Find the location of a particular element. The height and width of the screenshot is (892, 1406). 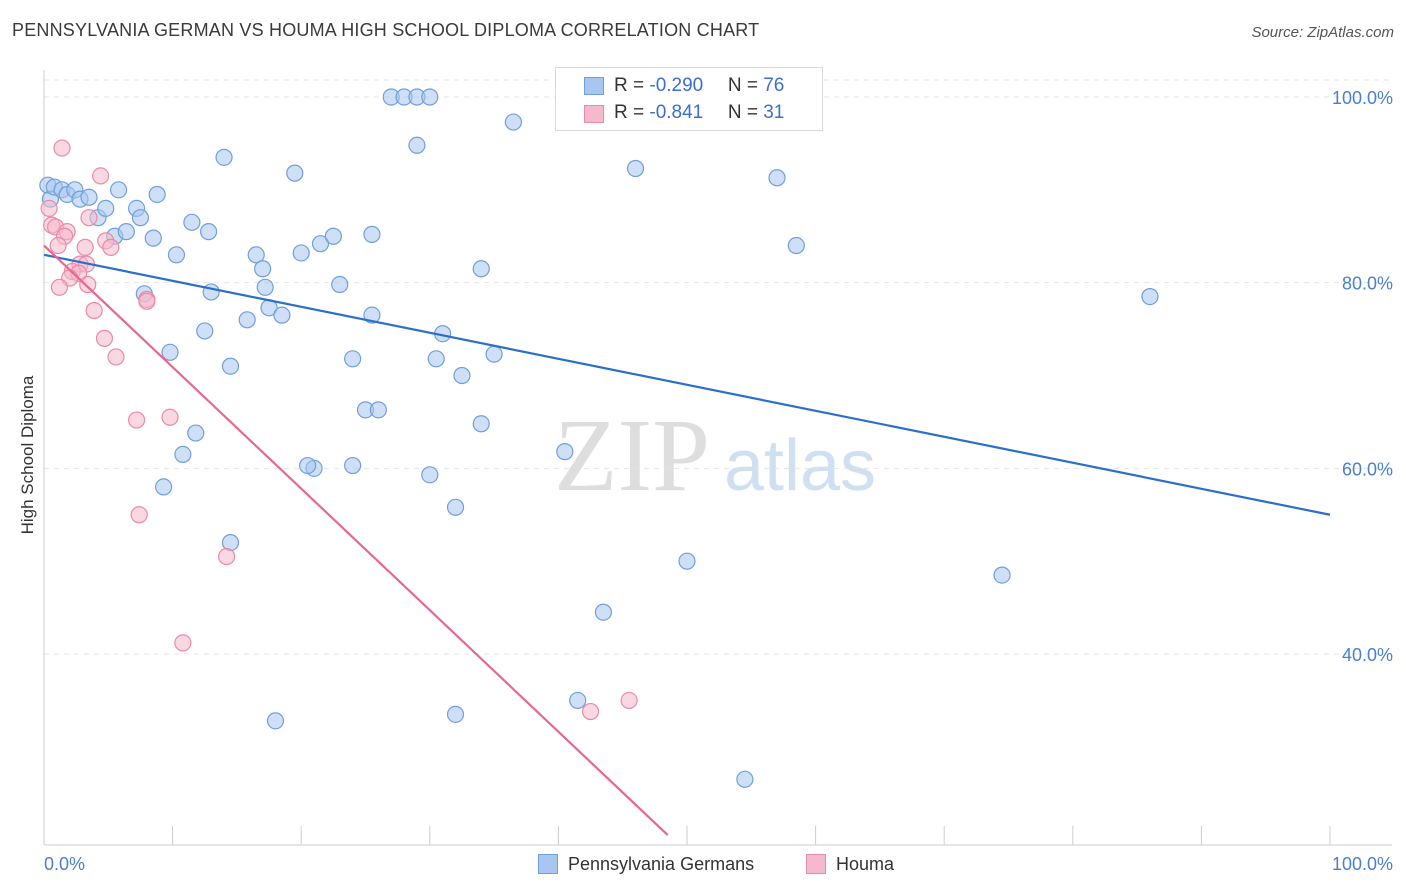

legend-row-pink: R = -0.841 N = 31 is located at coordinates (699, 113).